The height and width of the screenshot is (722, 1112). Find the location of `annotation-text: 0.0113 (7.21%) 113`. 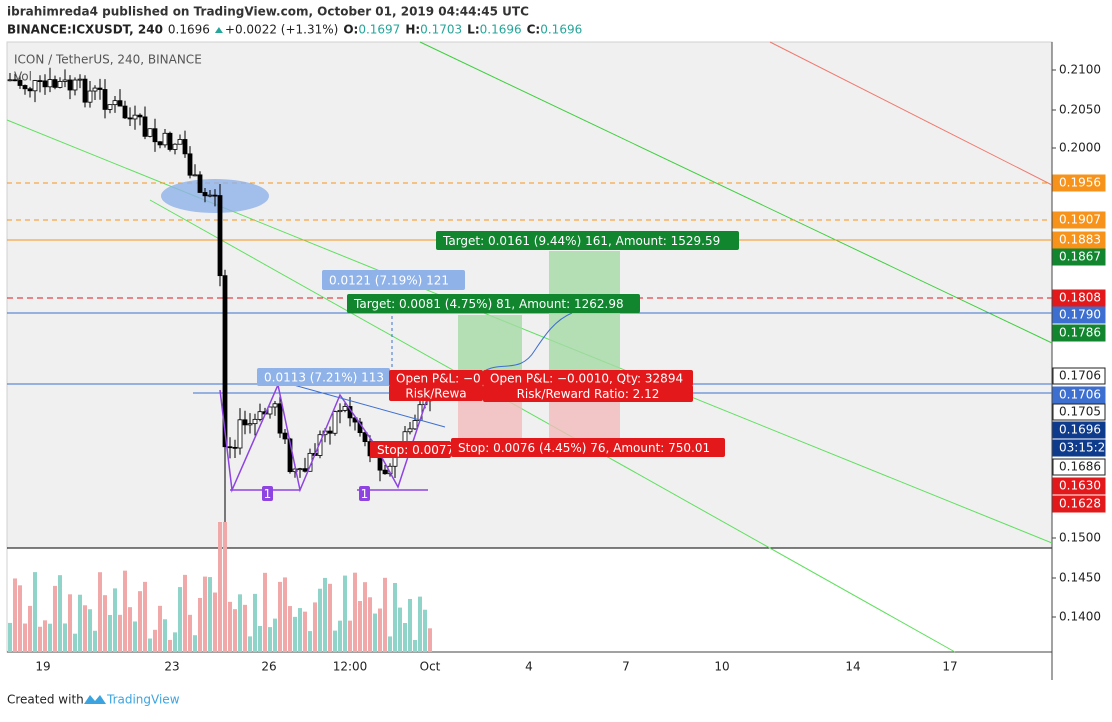

annotation-text: 0.0113 (7.21%) 113 is located at coordinates (324, 378).